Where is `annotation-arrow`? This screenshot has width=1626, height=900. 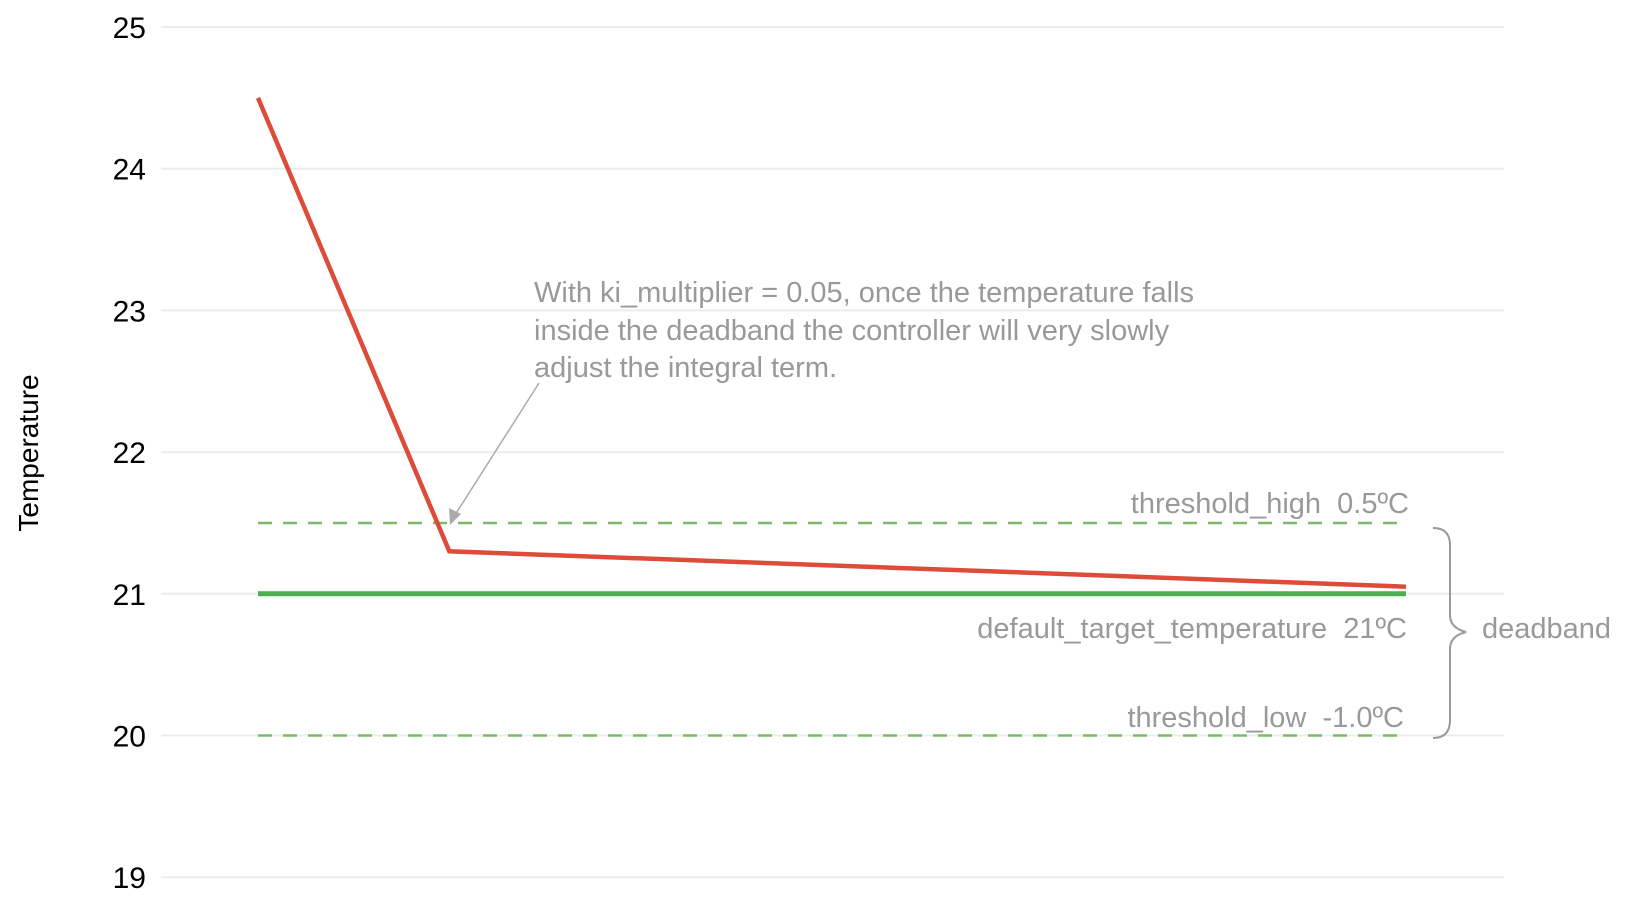
annotation-arrow is located at coordinates (494, 453).